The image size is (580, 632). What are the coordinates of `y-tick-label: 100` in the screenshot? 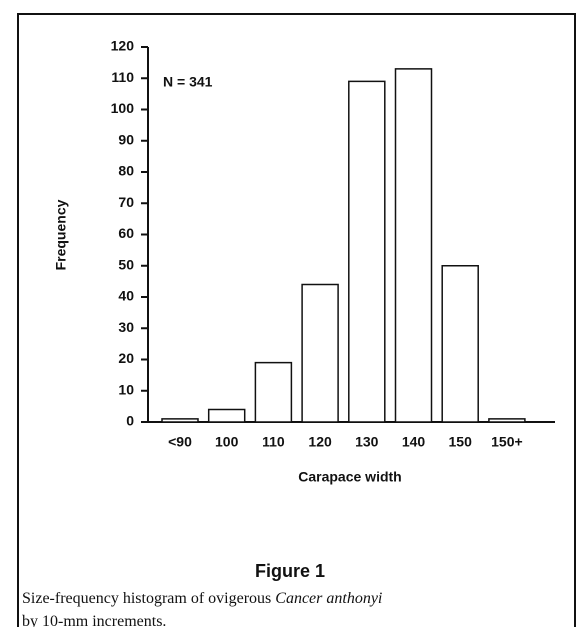 It's located at (123, 108).